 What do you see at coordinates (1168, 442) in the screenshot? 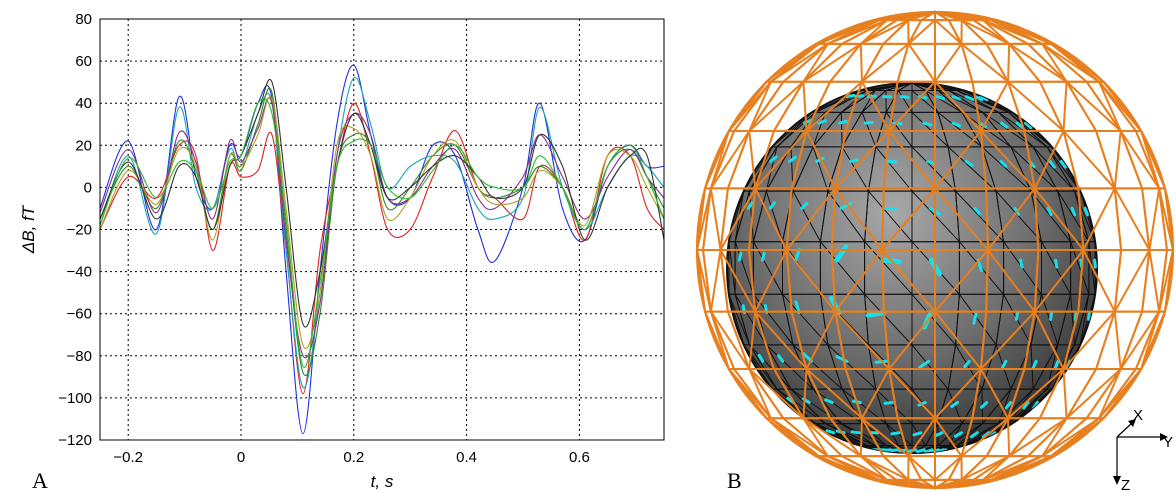
I see `axis-y-label: Y` at bounding box center [1168, 442].